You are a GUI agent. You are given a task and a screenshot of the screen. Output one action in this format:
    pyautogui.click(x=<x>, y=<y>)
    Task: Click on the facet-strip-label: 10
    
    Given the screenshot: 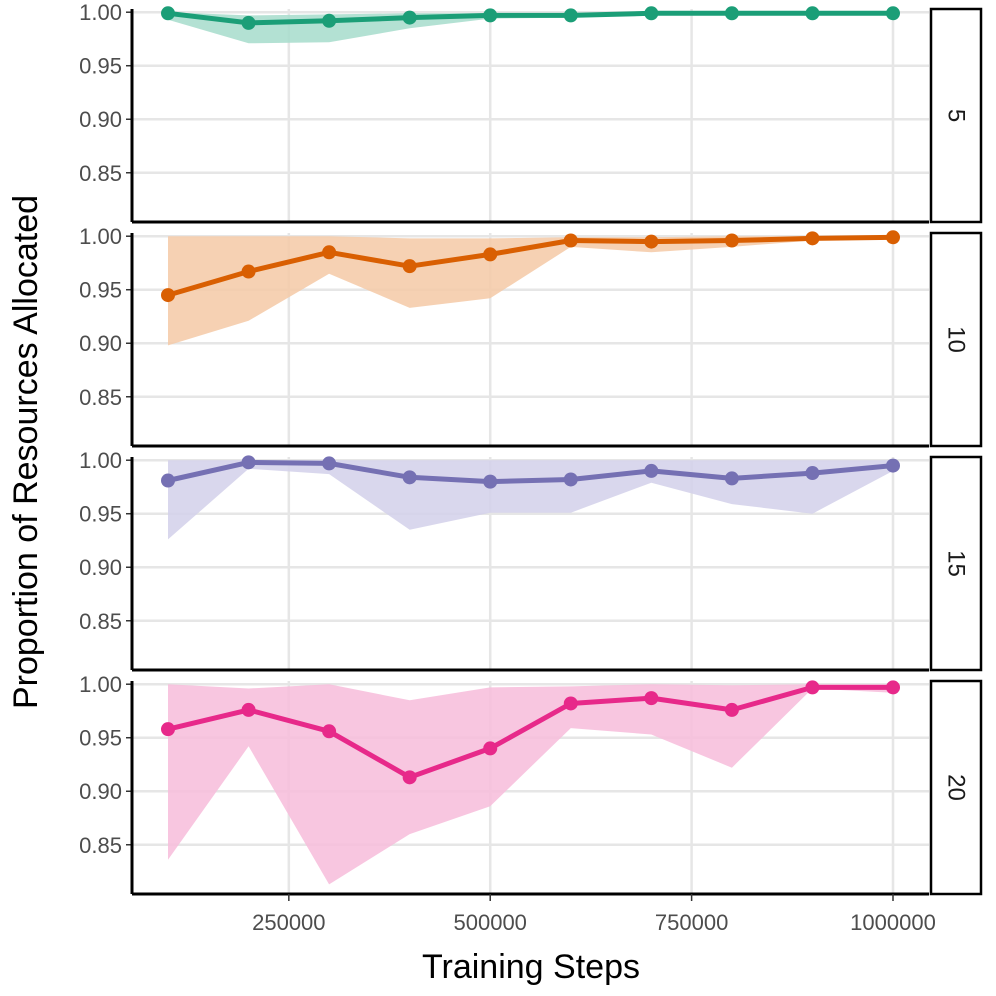 What is the action you would take?
    pyautogui.click(x=956, y=339)
    